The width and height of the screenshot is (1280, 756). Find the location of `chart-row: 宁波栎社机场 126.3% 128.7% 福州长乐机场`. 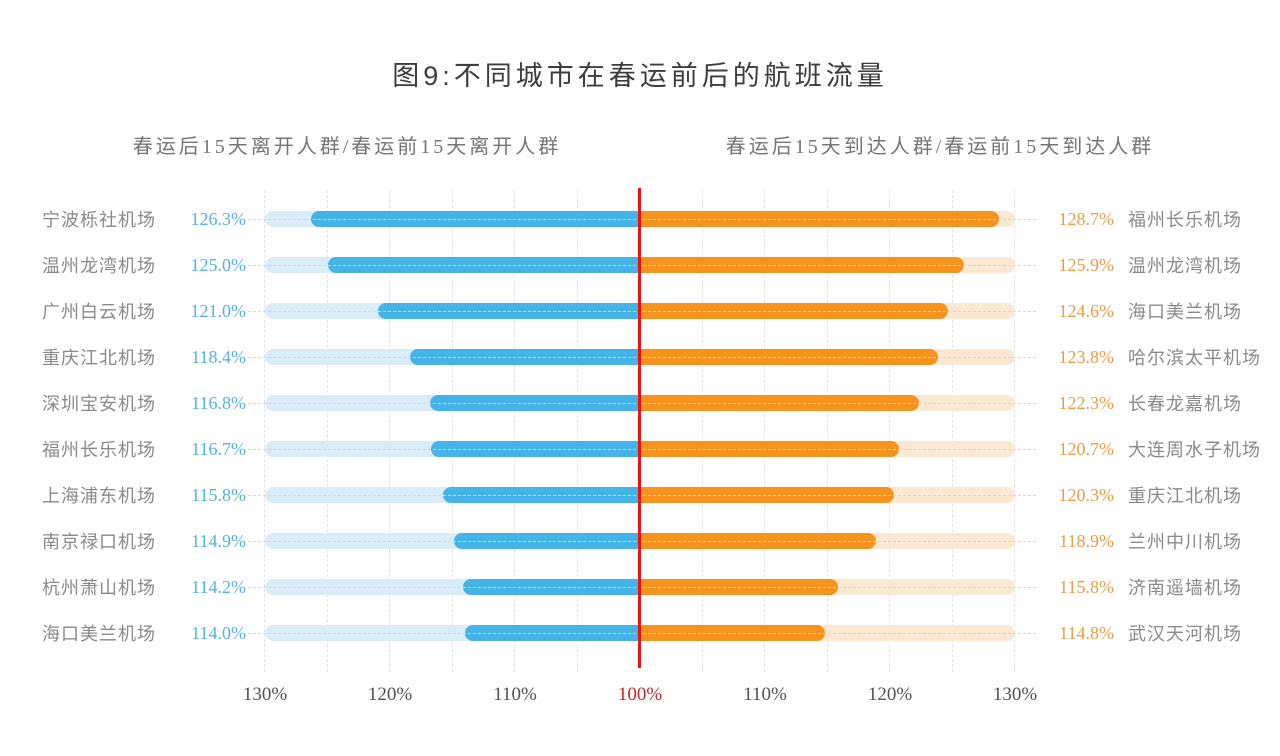

chart-row: 宁波栎社机场 126.3% 128.7% 福州长乐机场 is located at coordinates (640, 219).